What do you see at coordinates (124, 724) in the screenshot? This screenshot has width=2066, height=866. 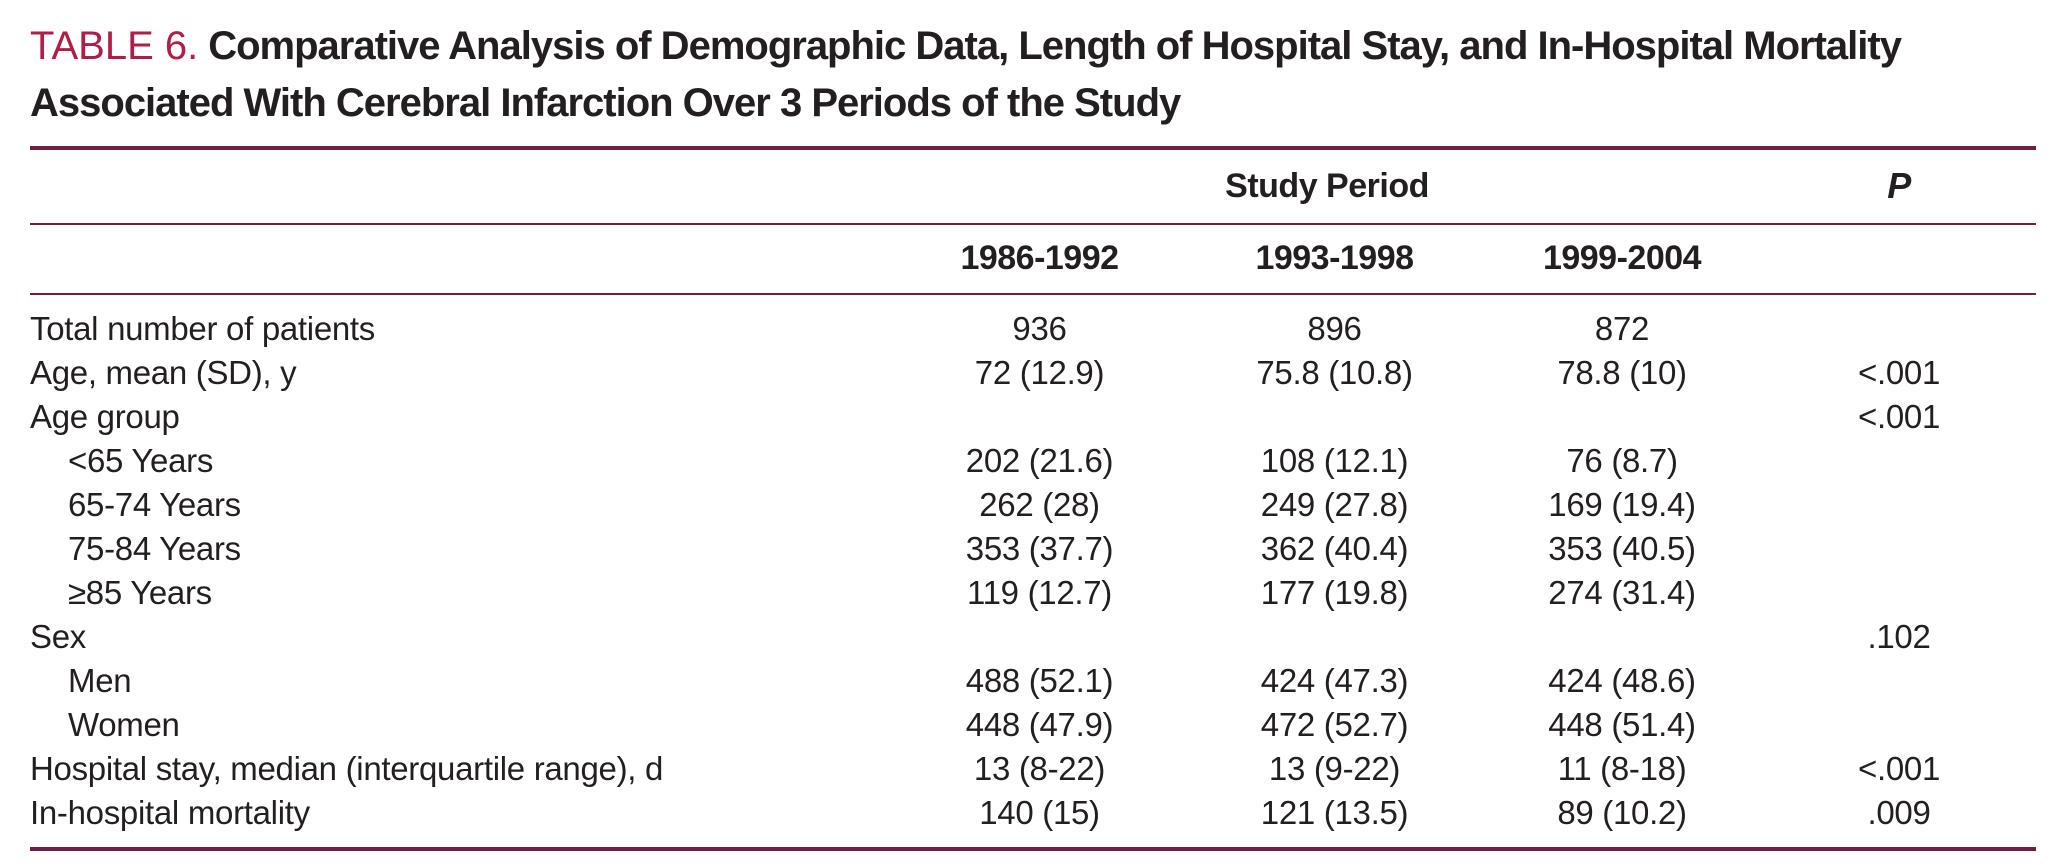 I see `row-label: Women` at bounding box center [124, 724].